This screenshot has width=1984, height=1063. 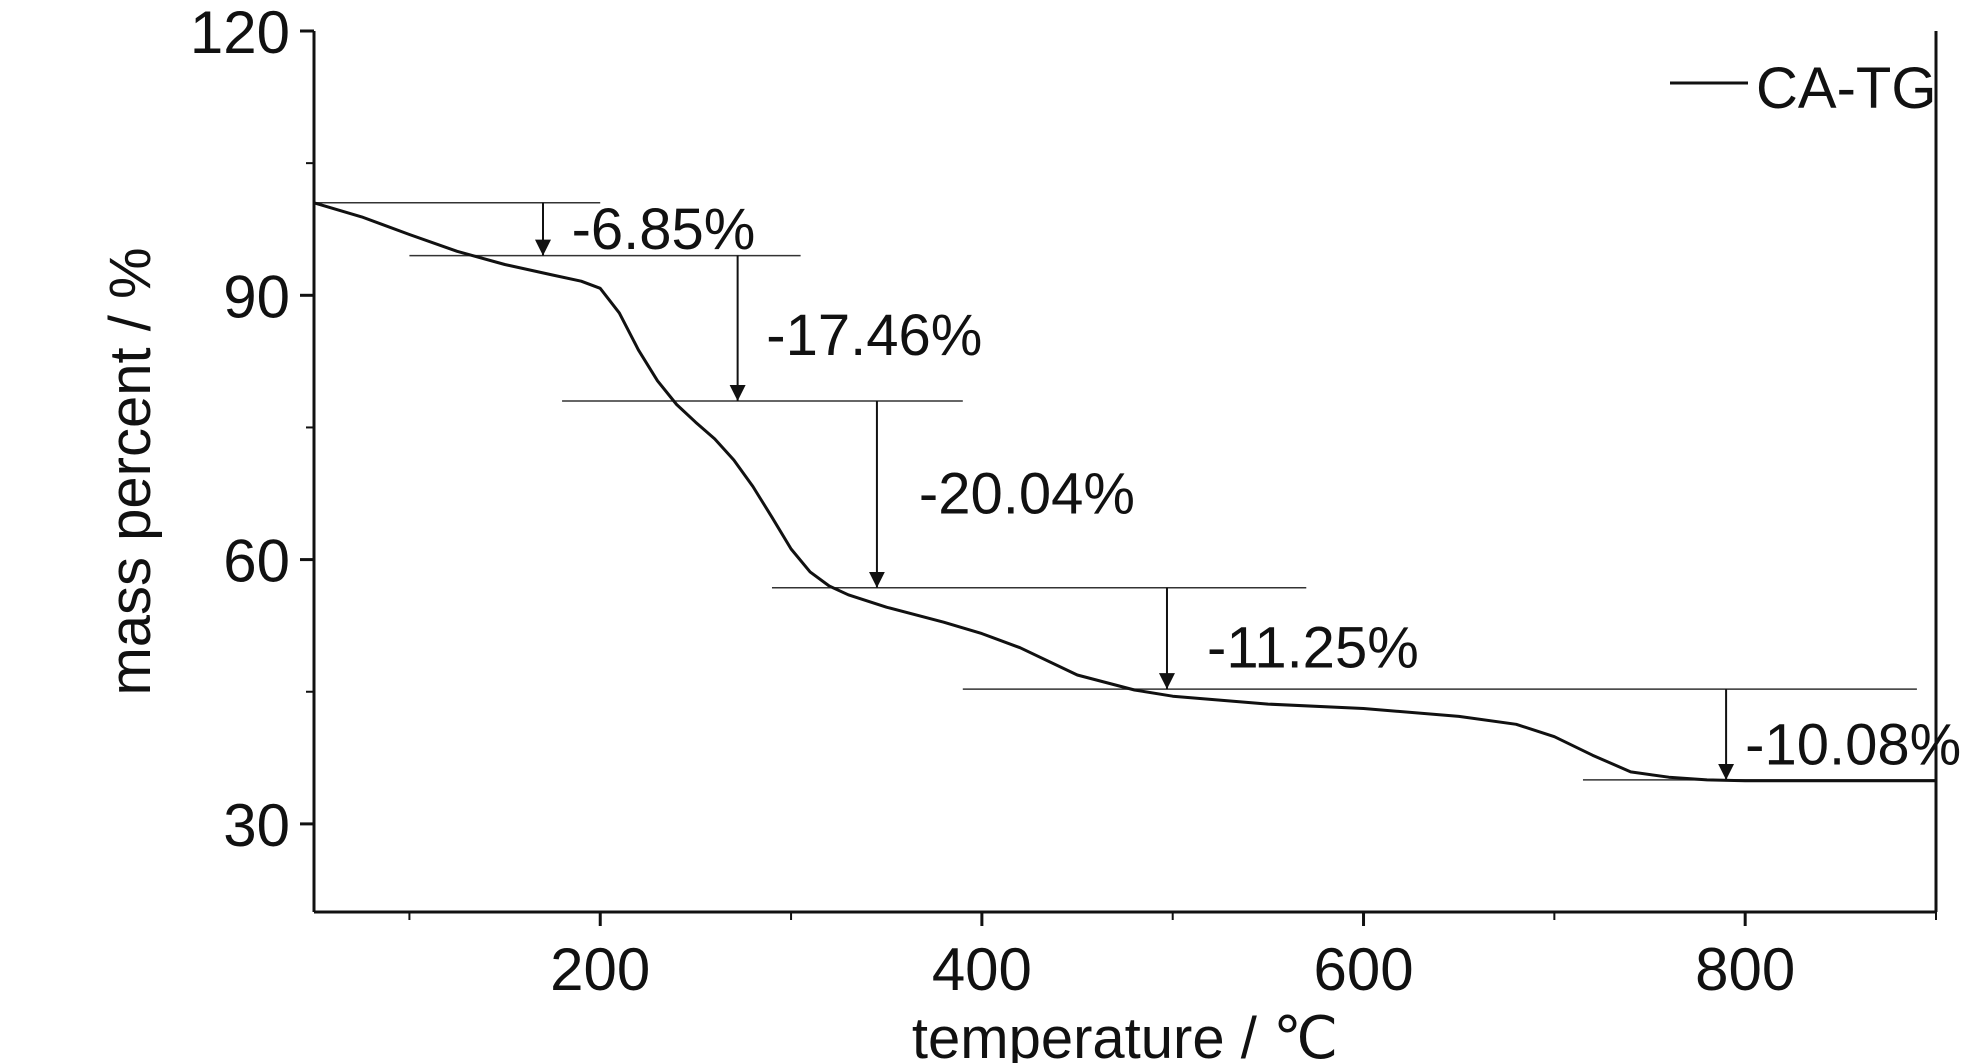 What do you see at coordinates (664, 229) in the screenshot?
I see `mass-loss-label-1: -6.85%` at bounding box center [664, 229].